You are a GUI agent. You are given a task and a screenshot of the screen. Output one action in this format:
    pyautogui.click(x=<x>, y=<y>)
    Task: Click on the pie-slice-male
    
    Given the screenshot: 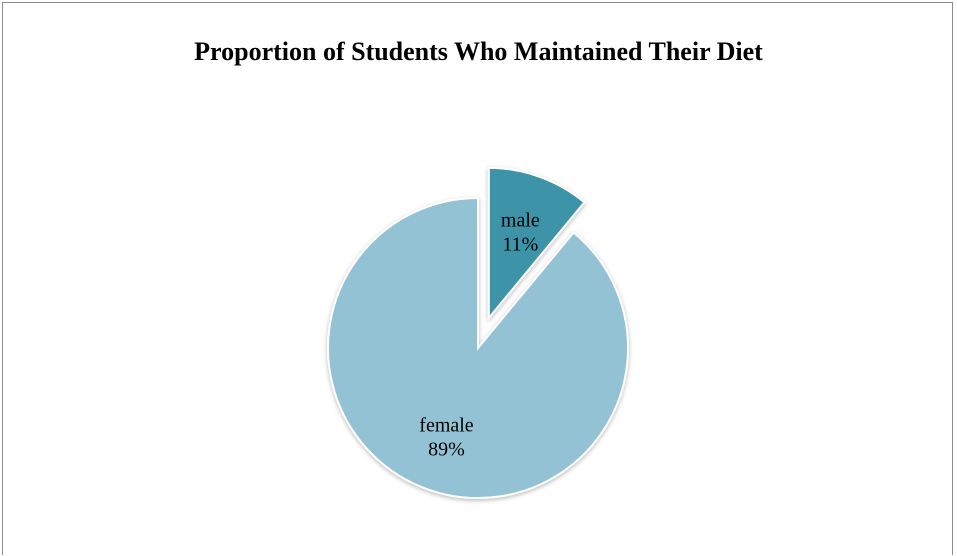 What is the action you would take?
    pyautogui.click(x=536, y=243)
    